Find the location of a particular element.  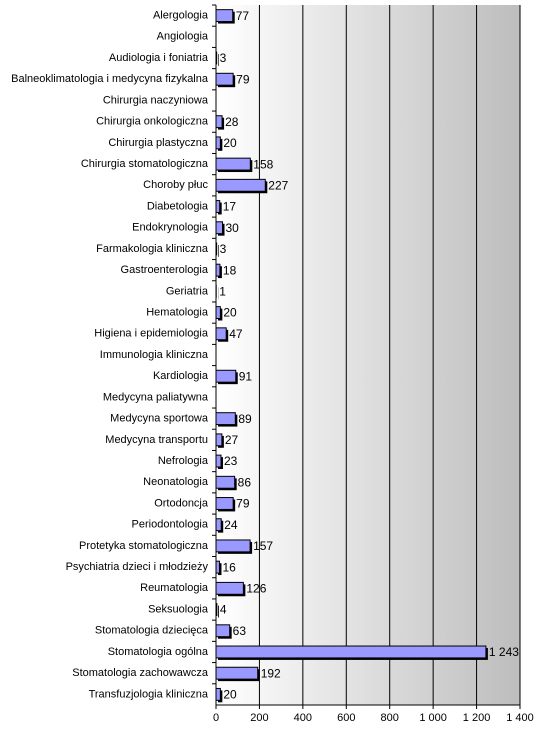

value-label: 18 is located at coordinates (230, 270).